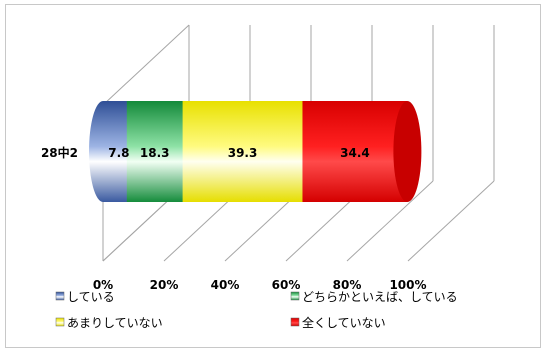  Describe the element at coordinates (103, 285) in the screenshot. I see `x-tick-label: 0%` at that location.